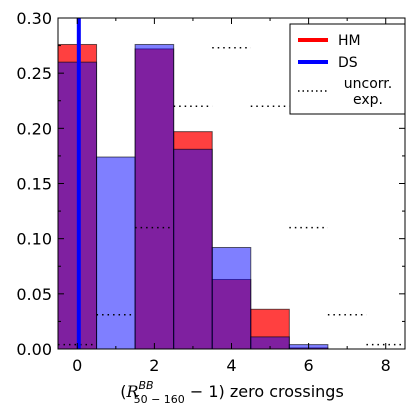 The width and height of the screenshot is (416, 414). I want to click on x-tick-label: 0, so click(77, 365).